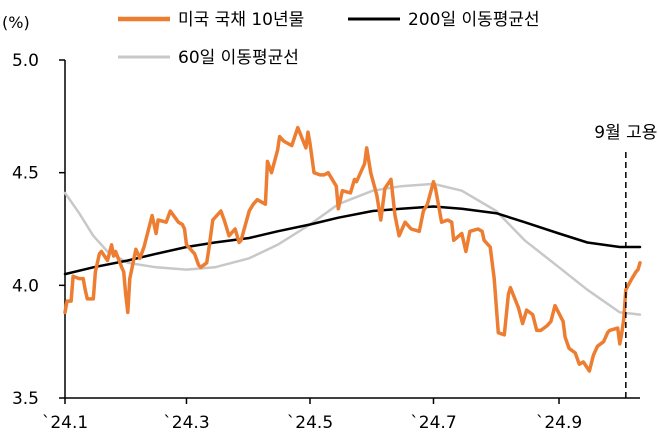  I want to click on y-tick-label: 3.5, so click(25, 399).